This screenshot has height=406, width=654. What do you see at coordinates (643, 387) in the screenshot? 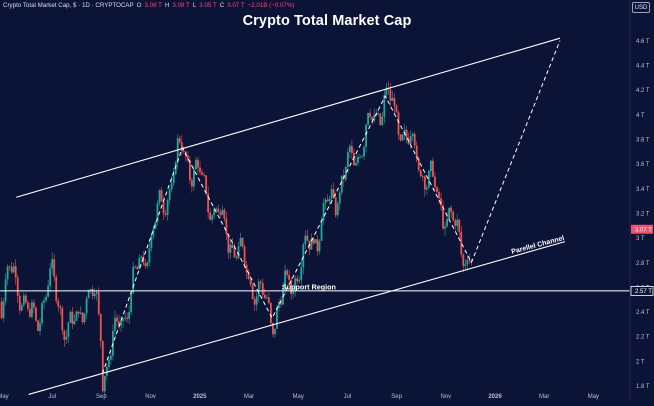
I see `y-tick-label: 1.8 T` at bounding box center [643, 387].